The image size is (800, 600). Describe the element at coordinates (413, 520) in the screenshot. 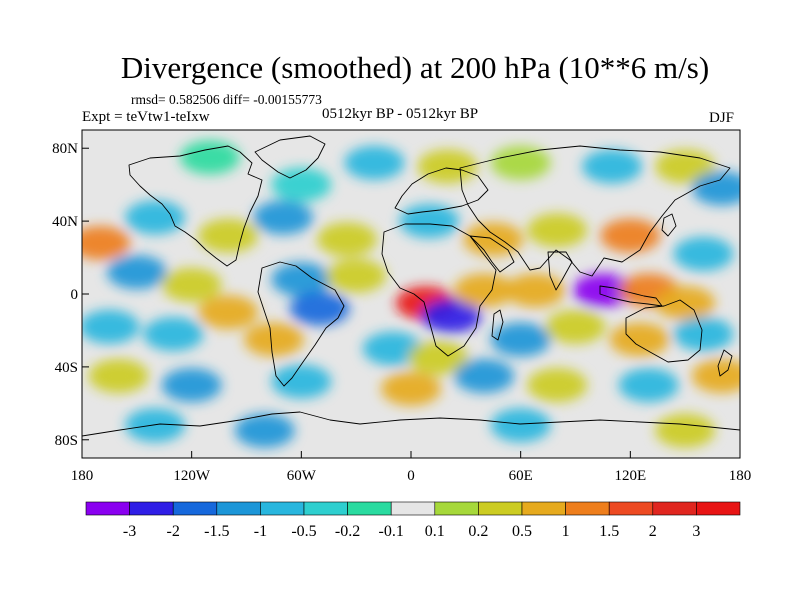

I see `colorbar: -3 -2 -1.5 -1 -0.5 -0.2 -0.1 0.1 0.2 0.5 1 1.5 2 3` at that location.